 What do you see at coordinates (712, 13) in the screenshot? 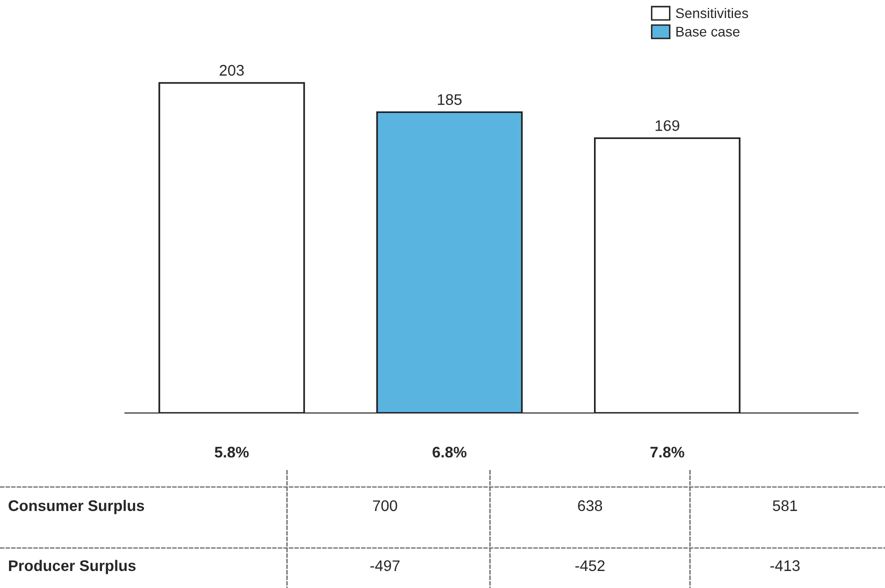
I see `legend-label: Sensitivities` at bounding box center [712, 13].